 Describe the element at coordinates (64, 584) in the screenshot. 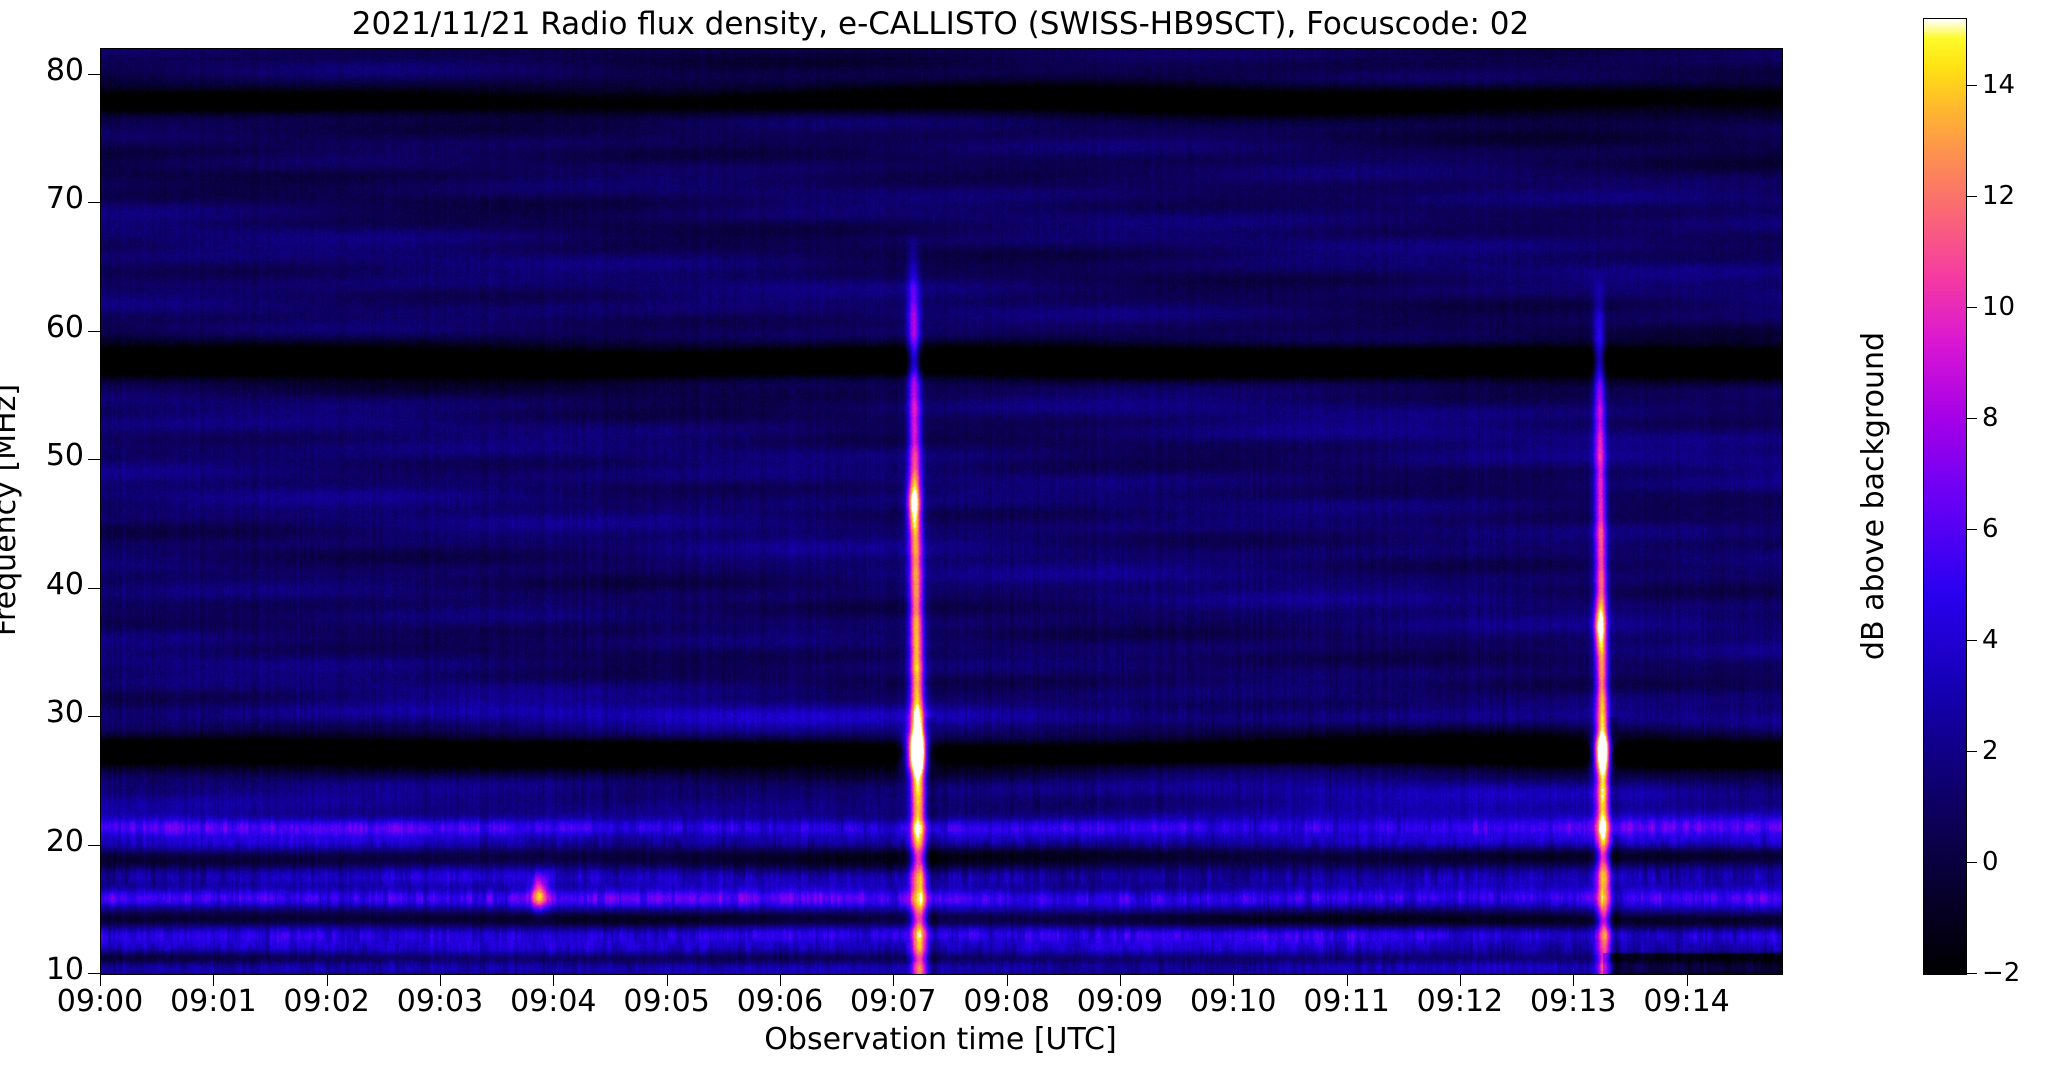

I see `y-tick-label: 40` at that location.